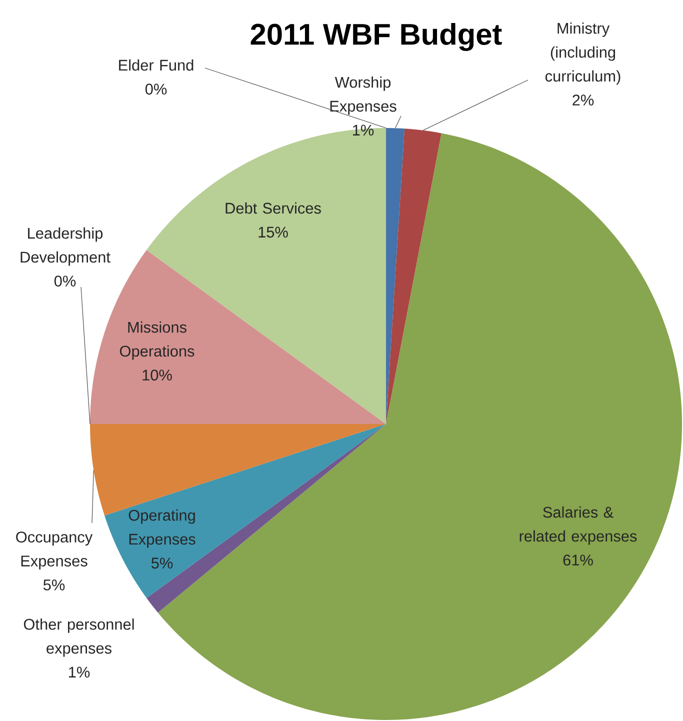 This screenshot has height=721, width=683. What do you see at coordinates (578, 560) in the screenshot?
I see `data-label: 61%` at bounding box center [578, 560].